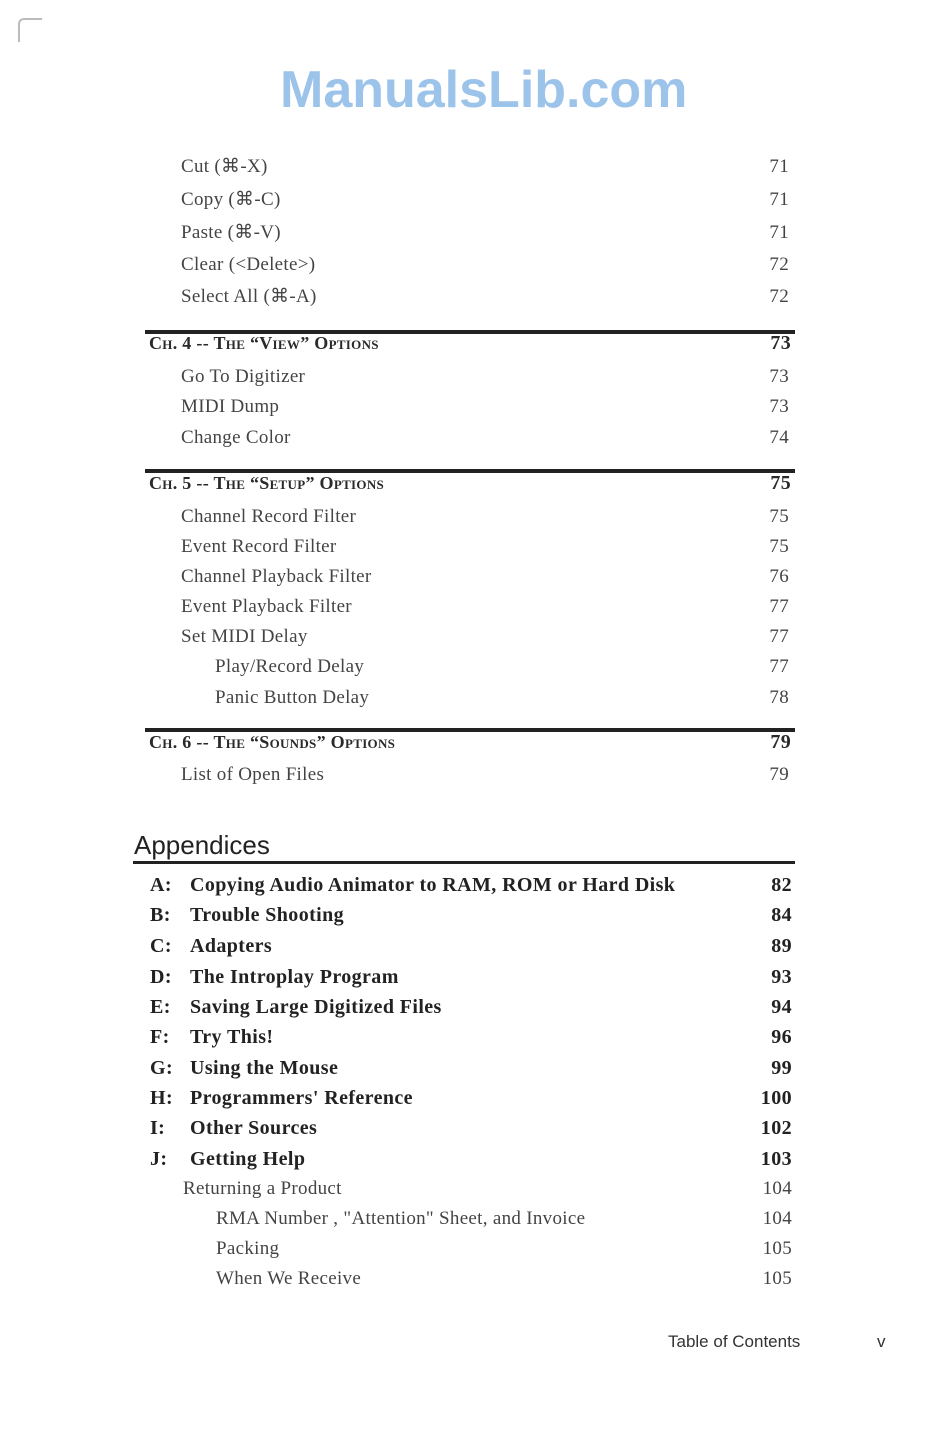 The image size is (950, 1455). I want to click on entry-title: Getting Help, so click(248, 1159).